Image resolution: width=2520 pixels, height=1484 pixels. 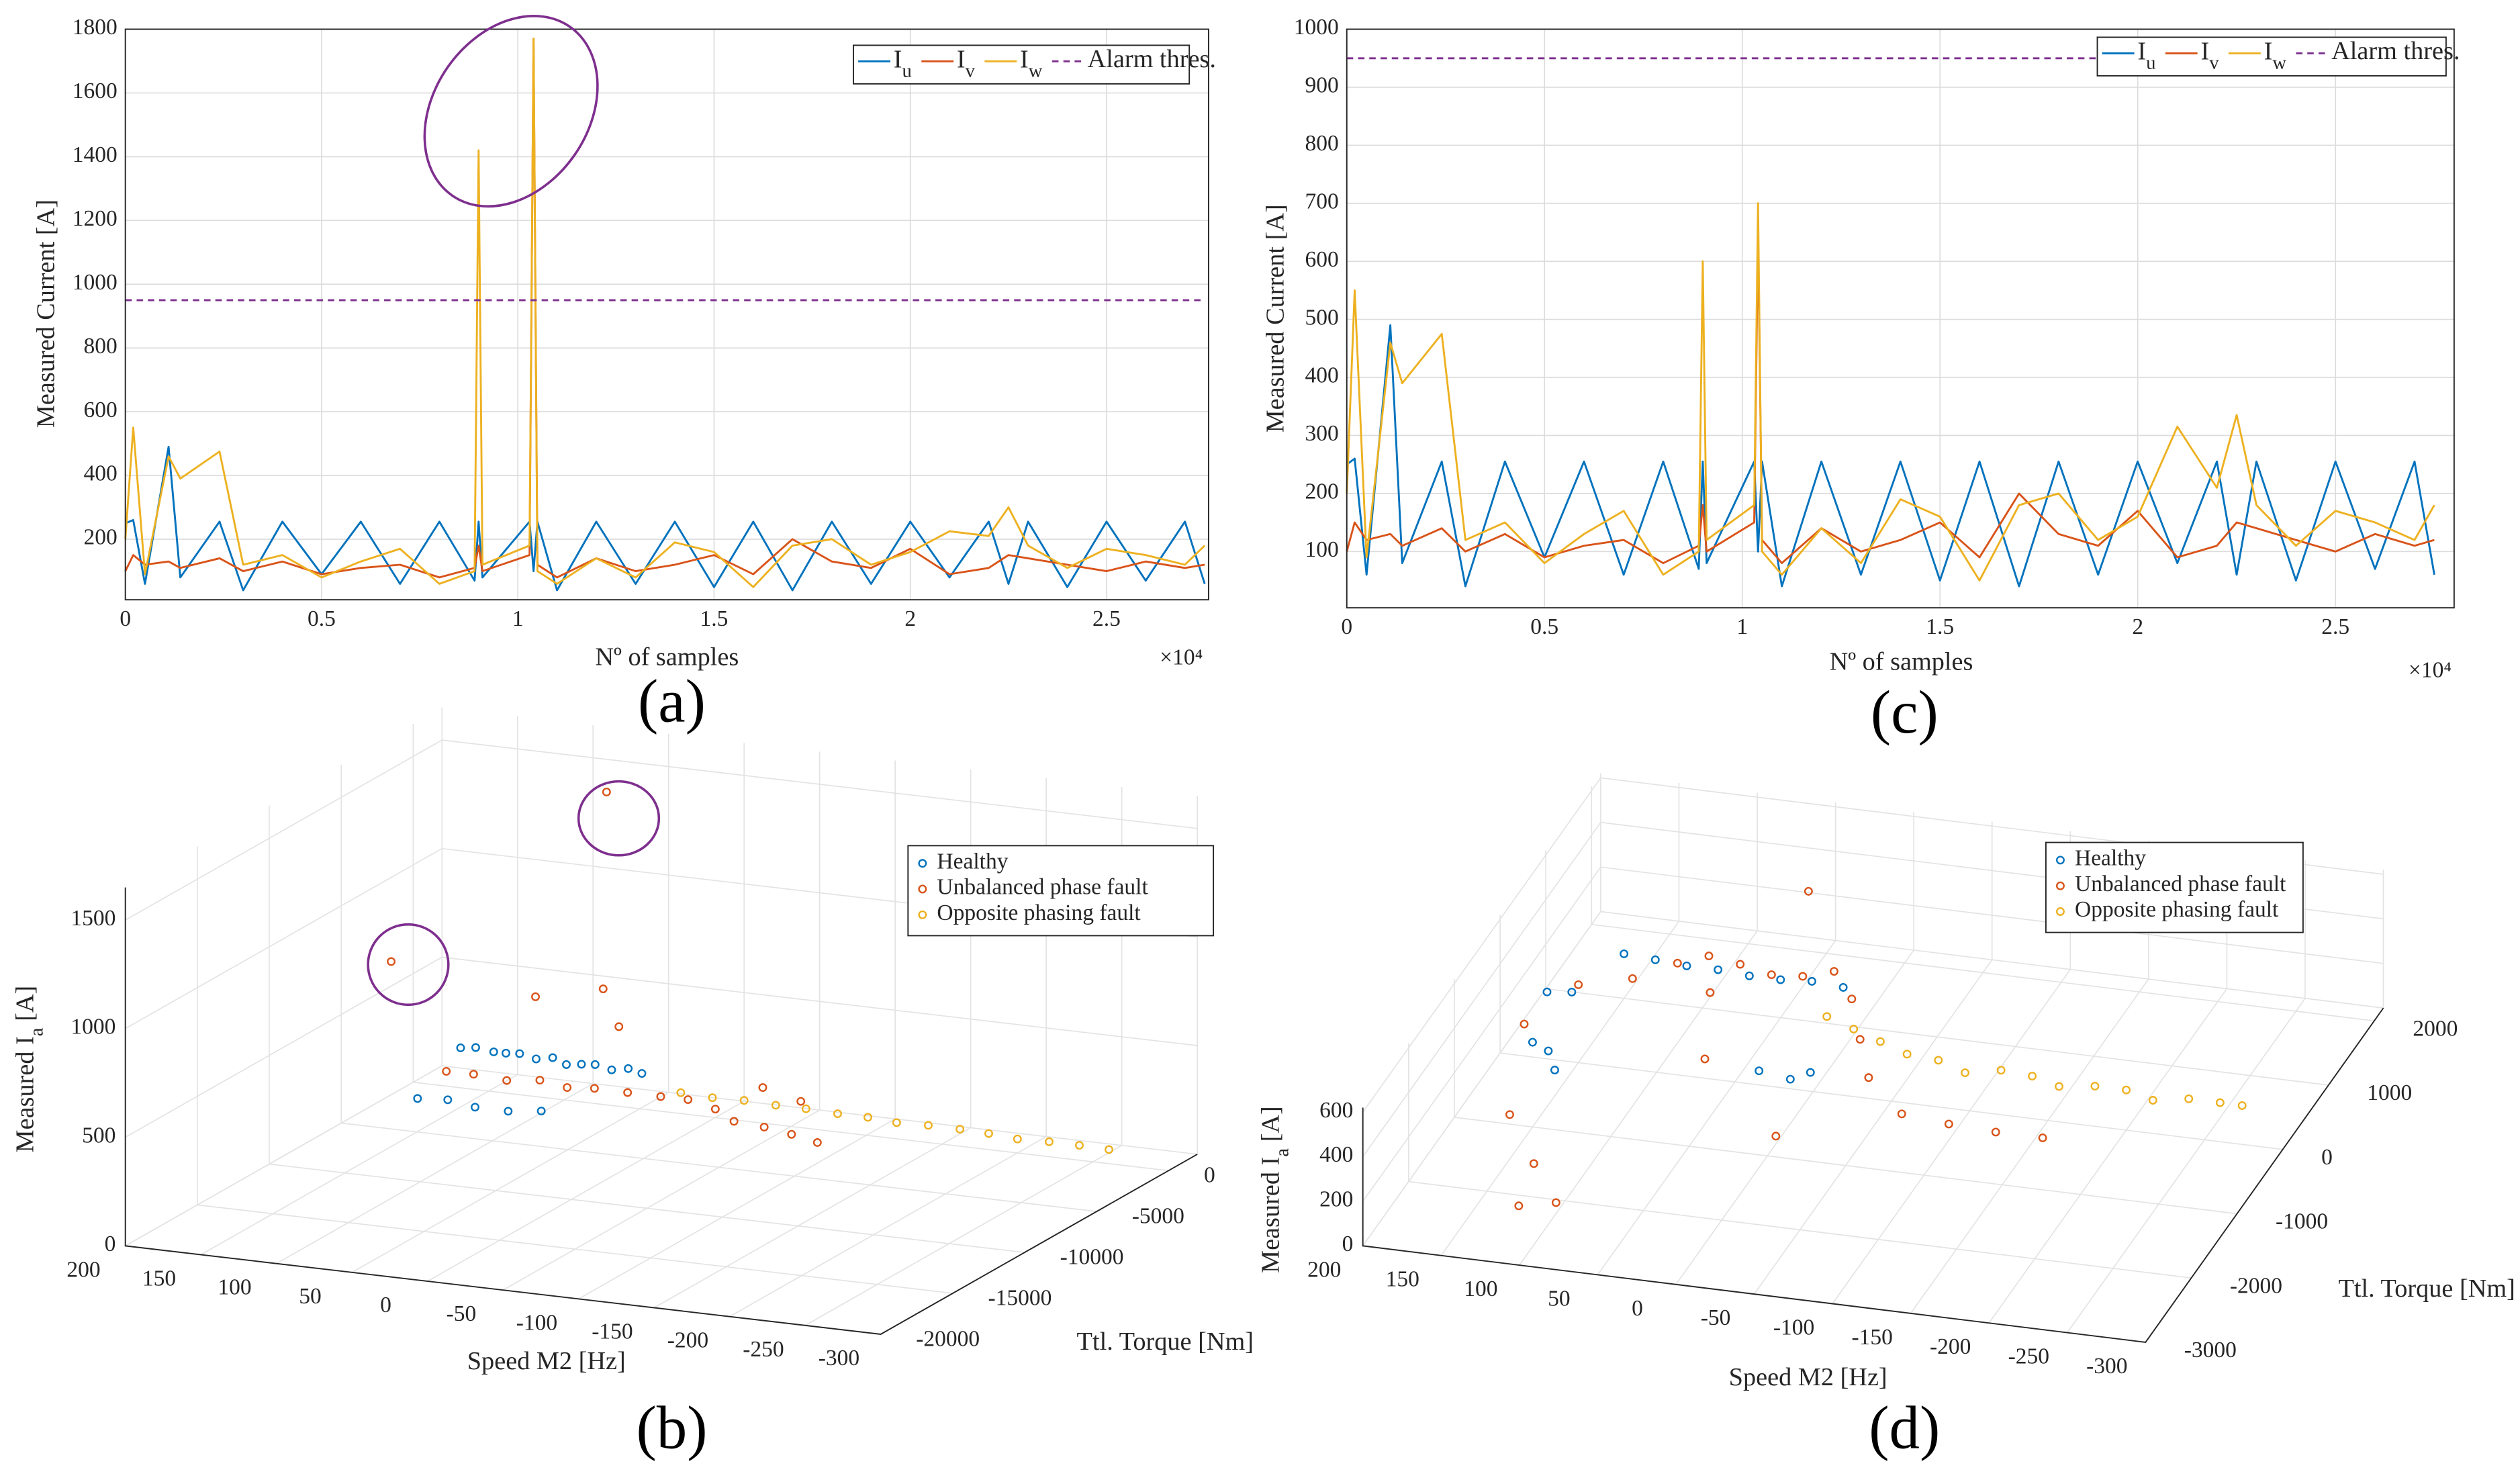 I want to click on legend-label: Unbalanced phase fault, so click(x=1042, y=887).